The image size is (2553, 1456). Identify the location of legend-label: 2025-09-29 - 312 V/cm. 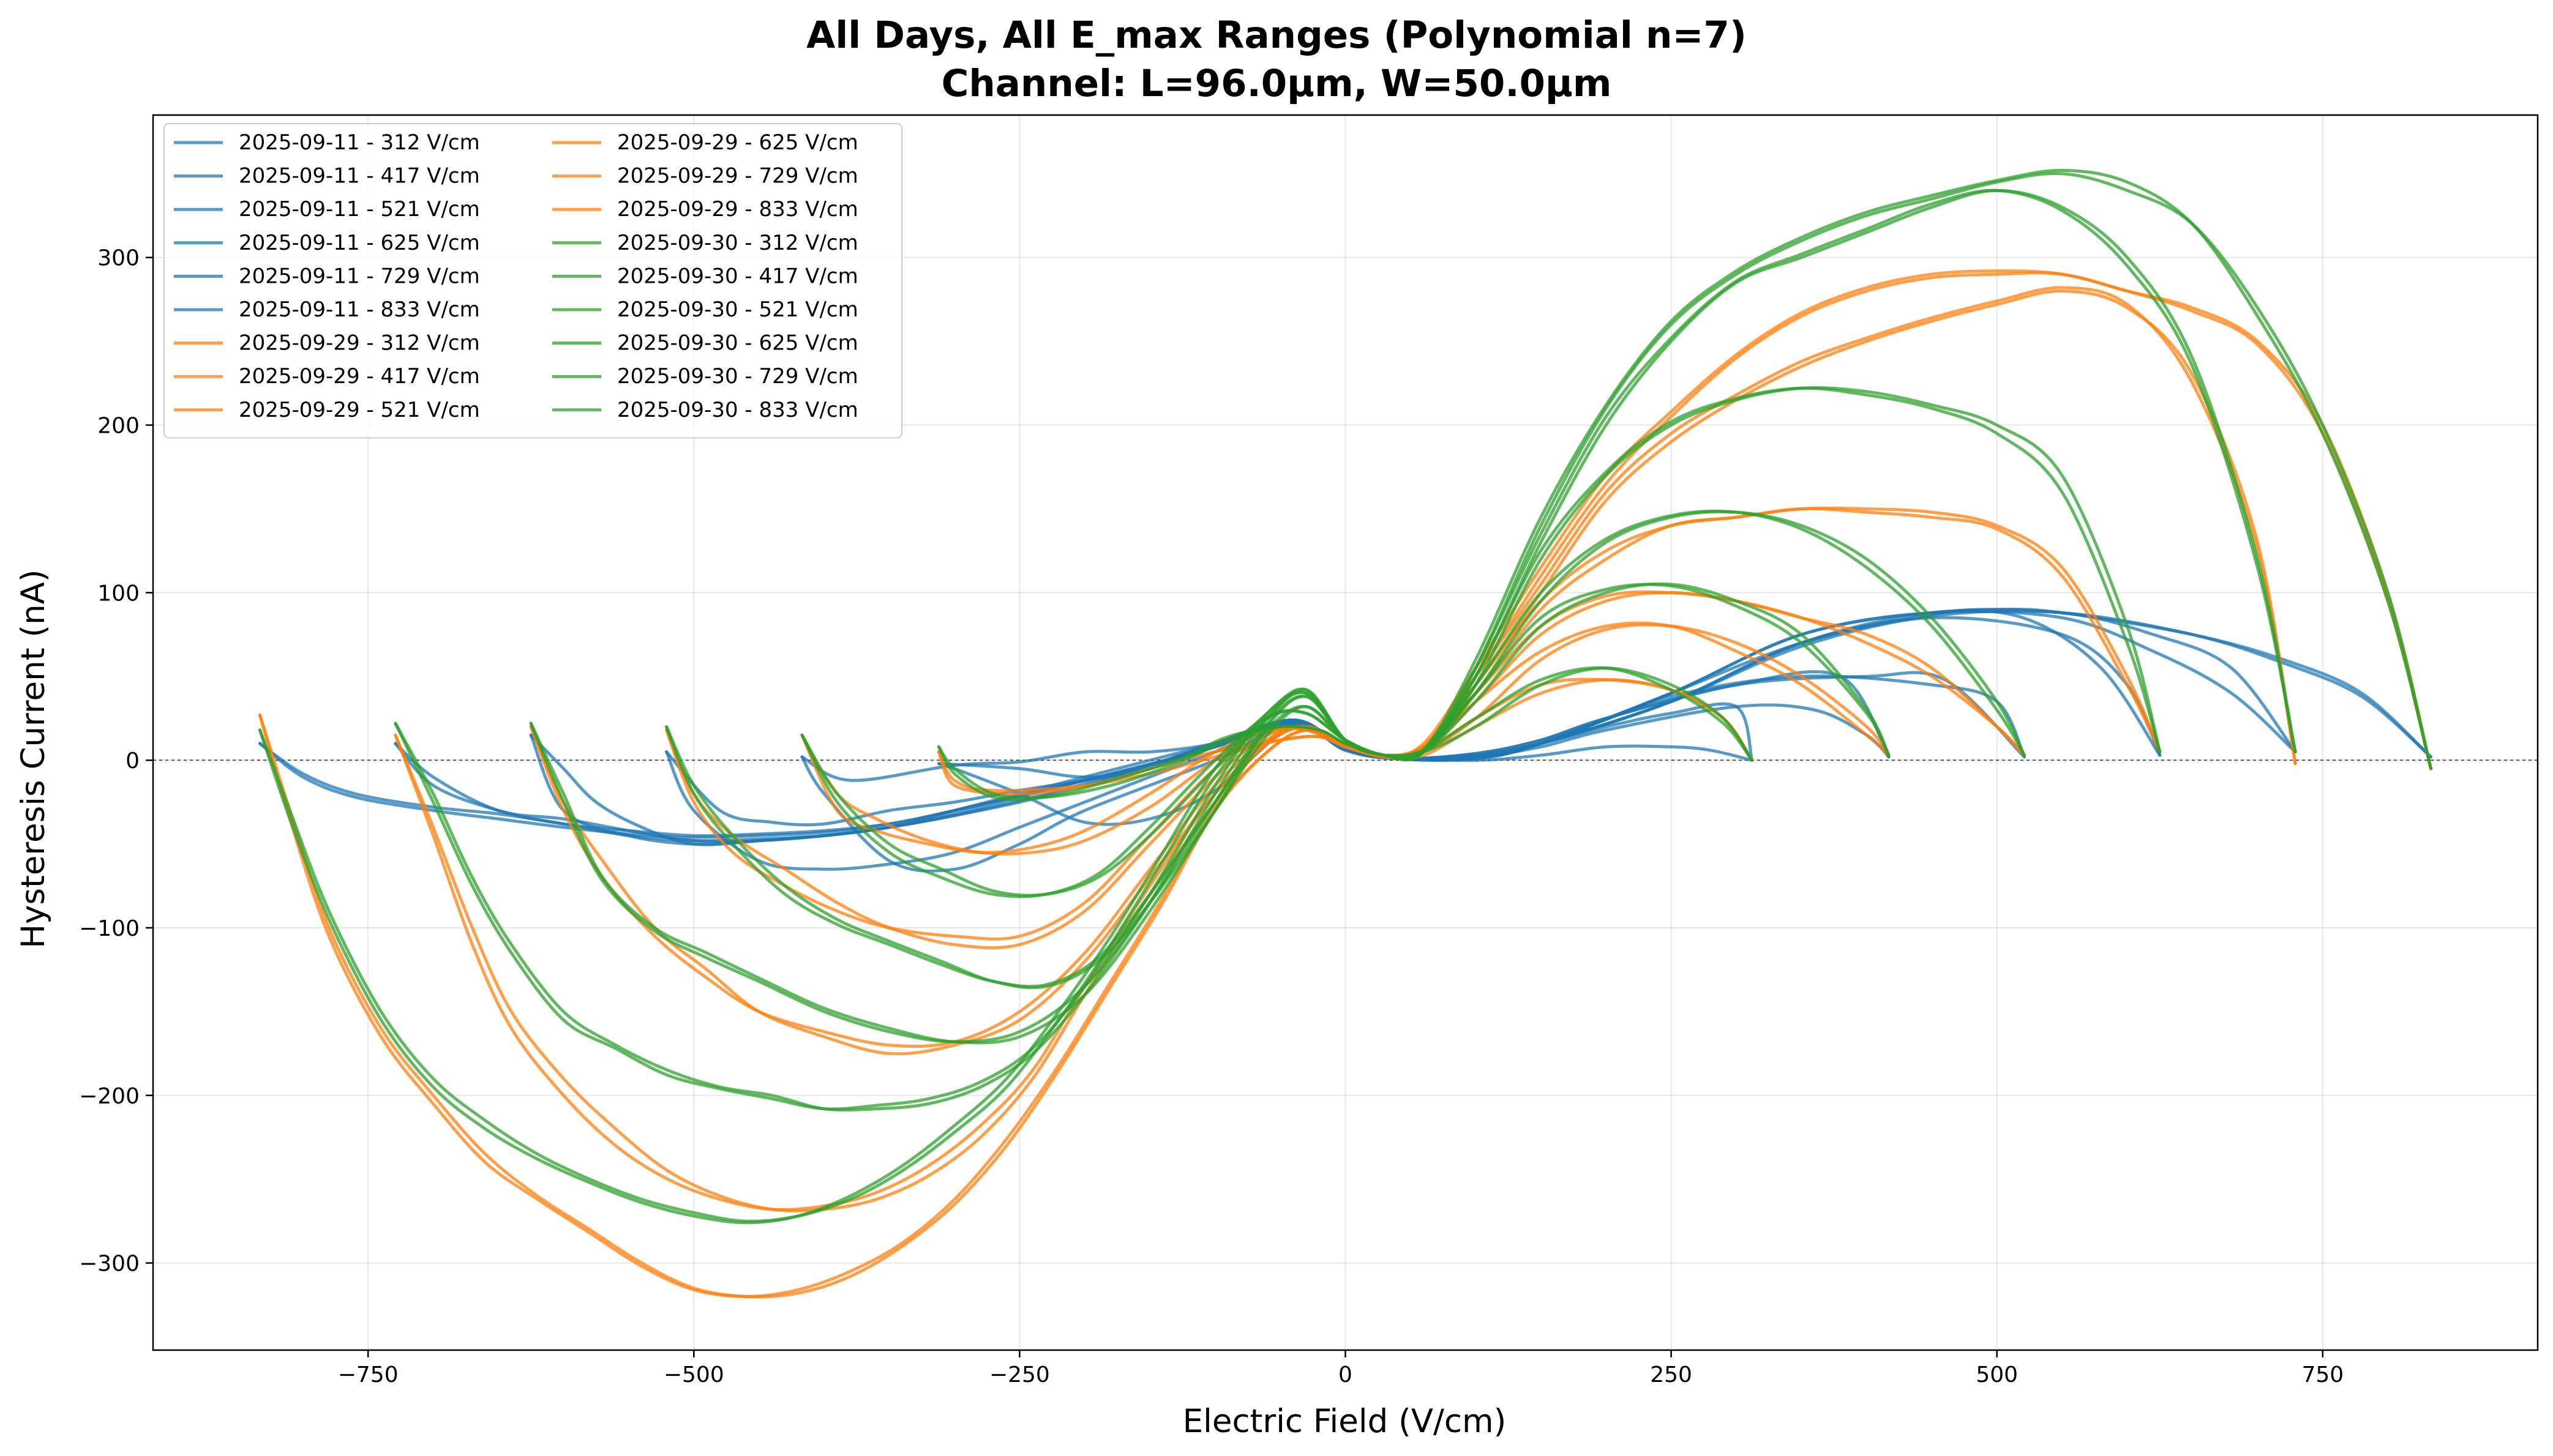
(360, 343).